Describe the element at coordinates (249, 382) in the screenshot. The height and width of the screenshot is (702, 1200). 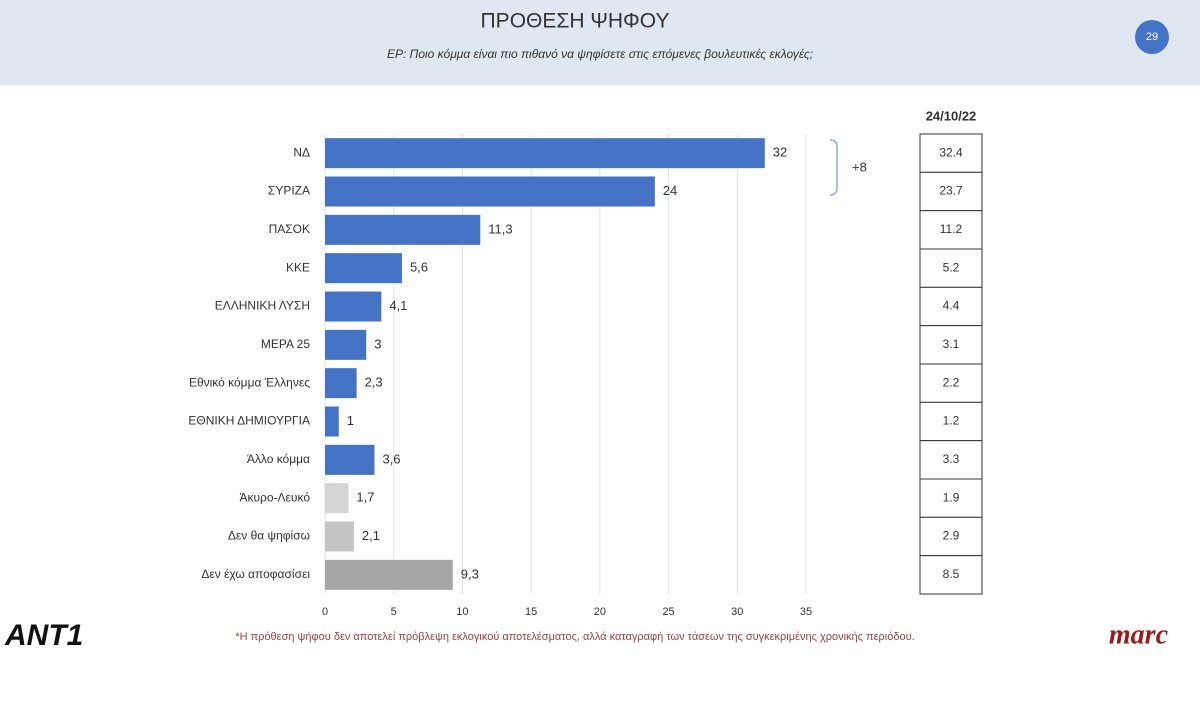
I see `category-label: Εθνικό κόμμα Έλληνες` at that location.